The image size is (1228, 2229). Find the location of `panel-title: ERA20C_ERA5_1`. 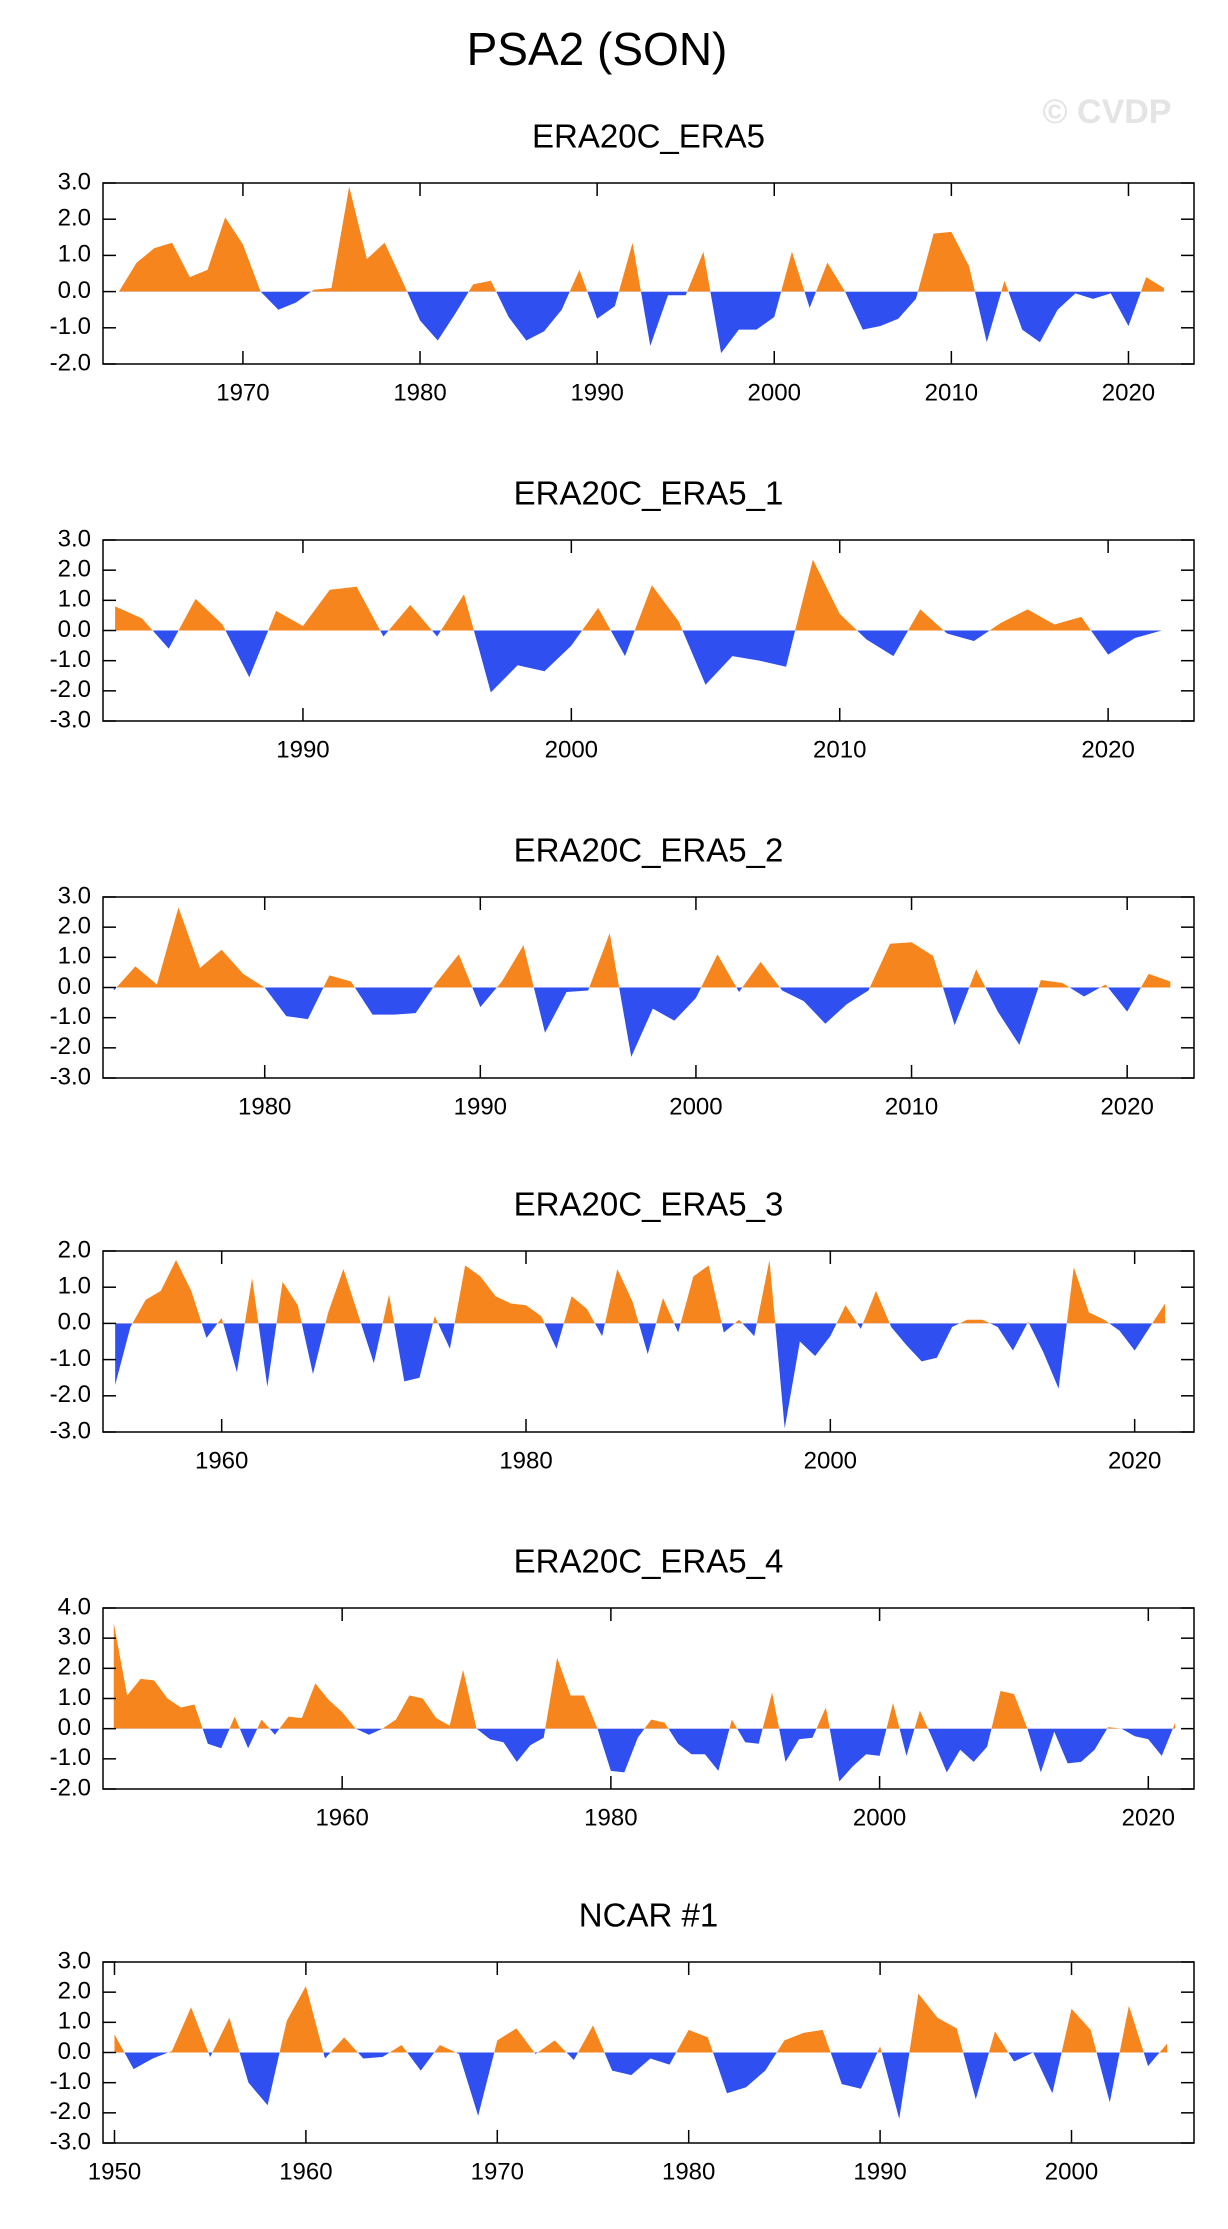

panel-title: ERA20C_ERA5_1 is located at coordinates (649, 493).